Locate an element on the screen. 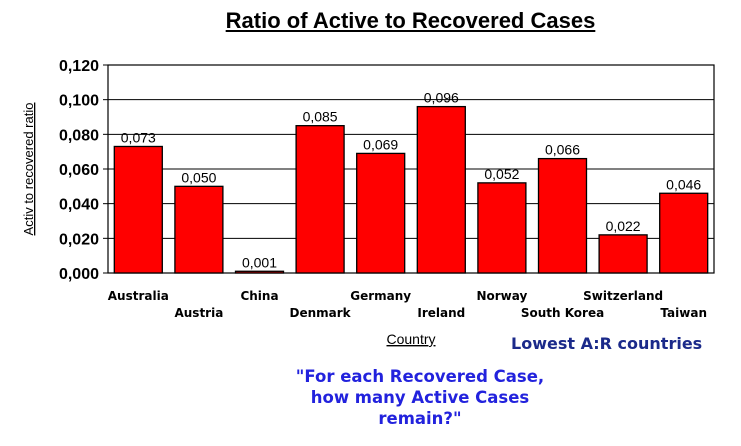  y-tick-label: 0,060 is located at coordinates (79, 170).